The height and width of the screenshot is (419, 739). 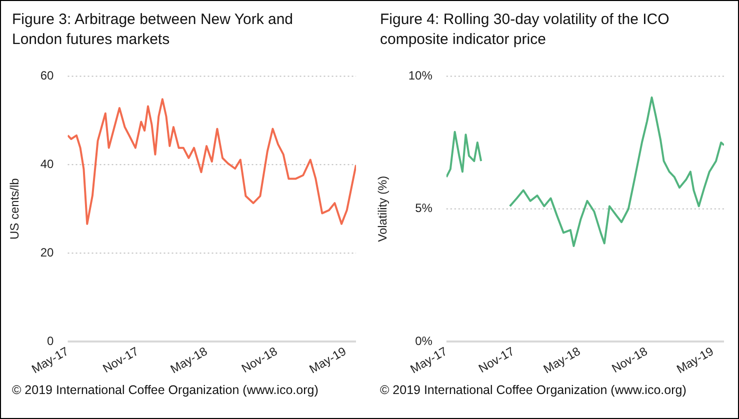 I want to click on chart-title: Figure 4: Rolling 30-day volatility of the ICO composite indicator price, so click(x=525, y=30).